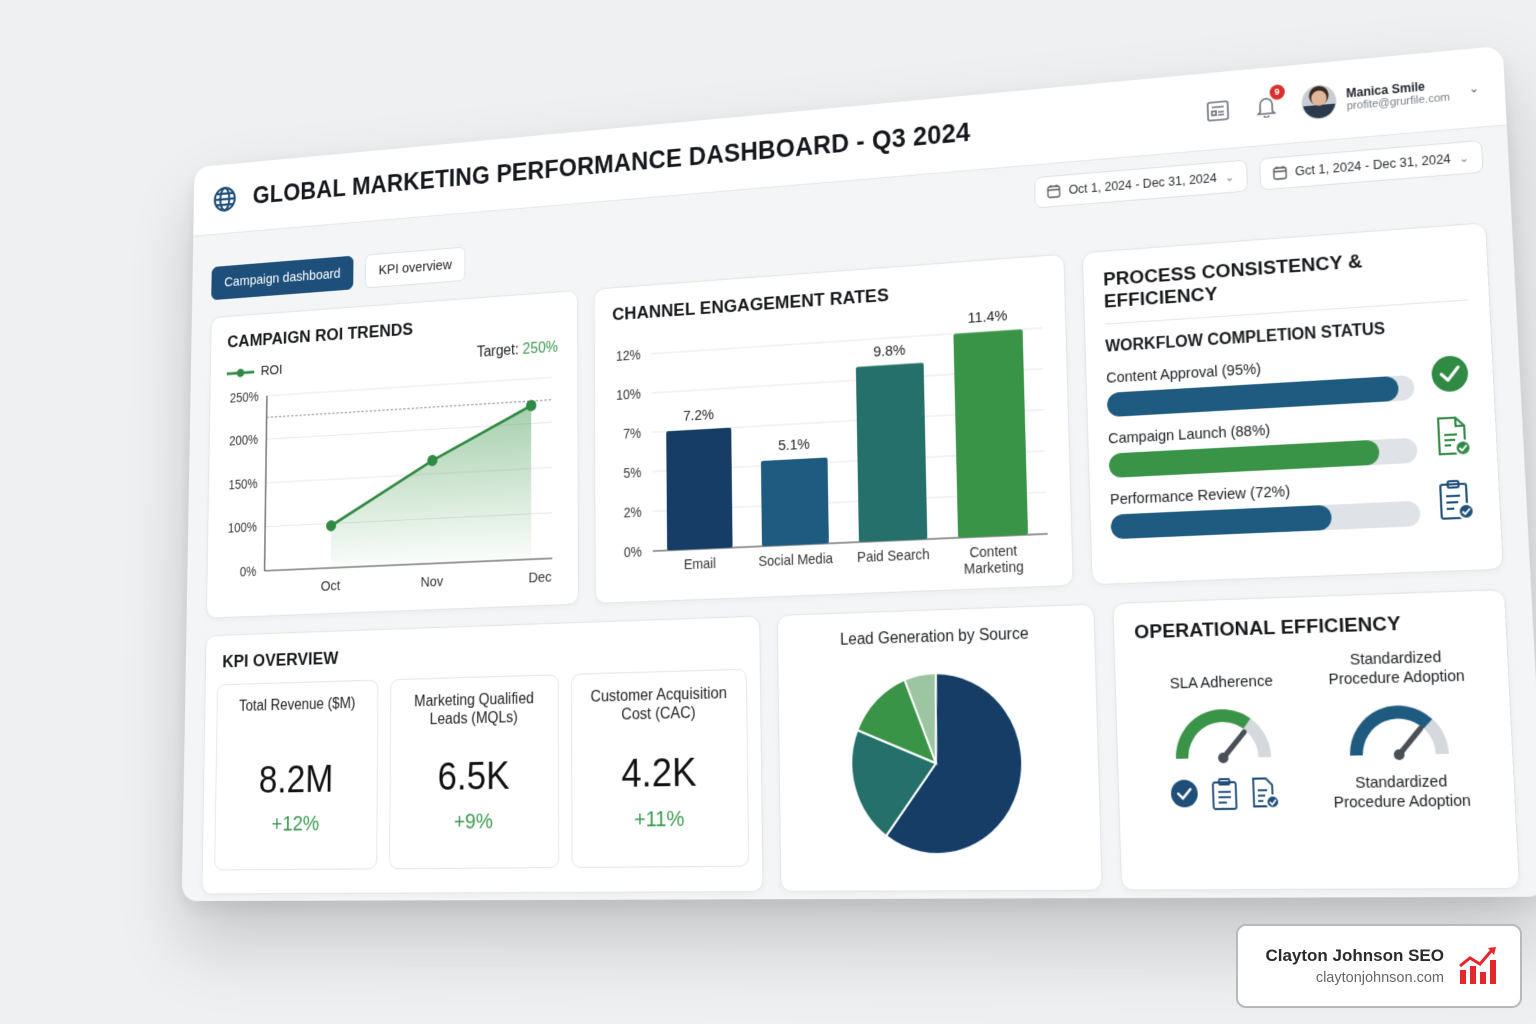 The image size is (1536, 1024). I want to click on gauge-caption: Standardized Procedure Adoption, so click(1402, 792).